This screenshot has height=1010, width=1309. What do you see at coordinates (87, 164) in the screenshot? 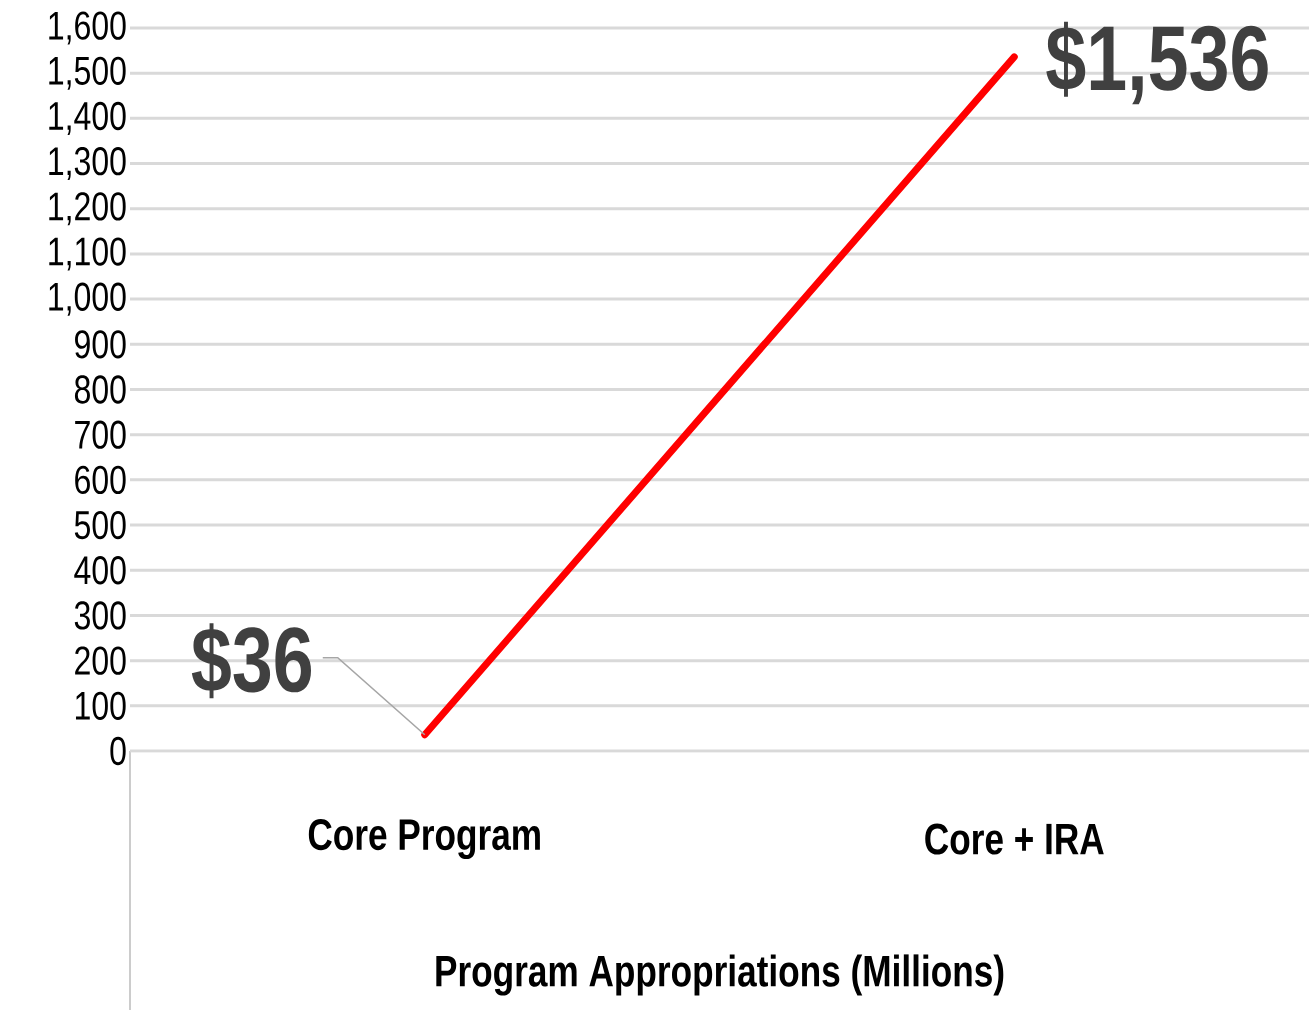
I see `y-tick-label: 1,300` at bounding box center [87, 164].